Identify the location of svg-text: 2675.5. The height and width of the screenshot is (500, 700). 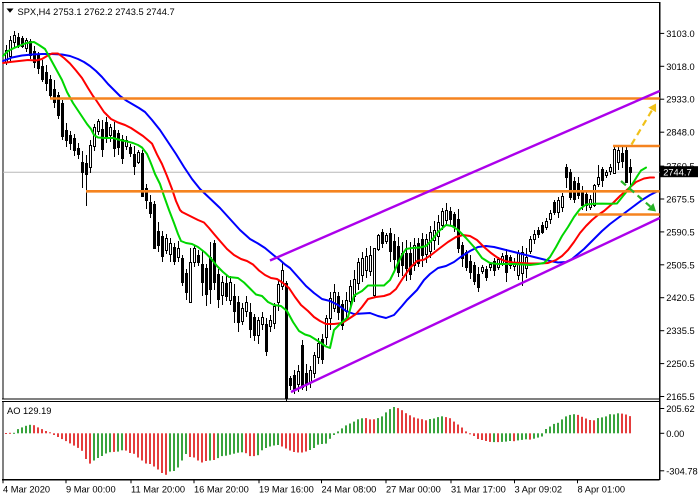
(680, 200).